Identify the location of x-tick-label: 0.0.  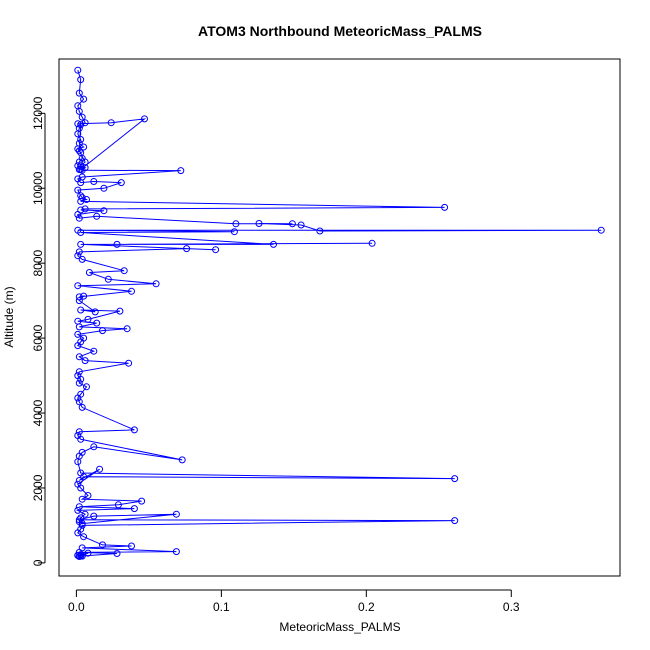
(76, 607).